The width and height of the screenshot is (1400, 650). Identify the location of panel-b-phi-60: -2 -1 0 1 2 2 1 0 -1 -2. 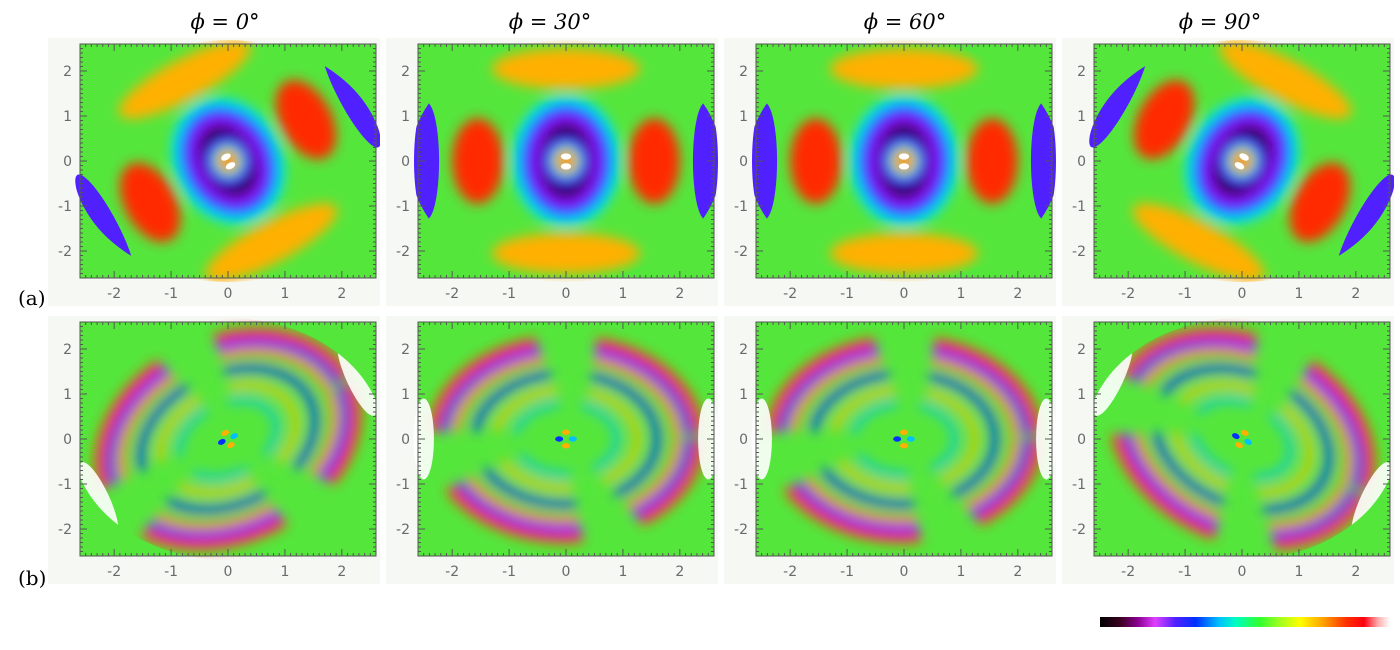
(890, 450).